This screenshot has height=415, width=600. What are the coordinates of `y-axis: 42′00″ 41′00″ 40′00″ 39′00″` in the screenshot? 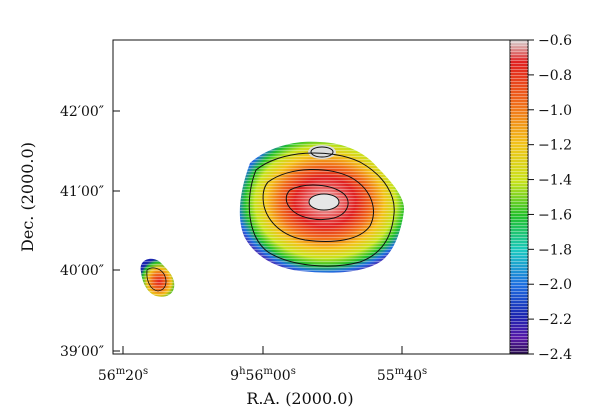 It's located at (90, 200).